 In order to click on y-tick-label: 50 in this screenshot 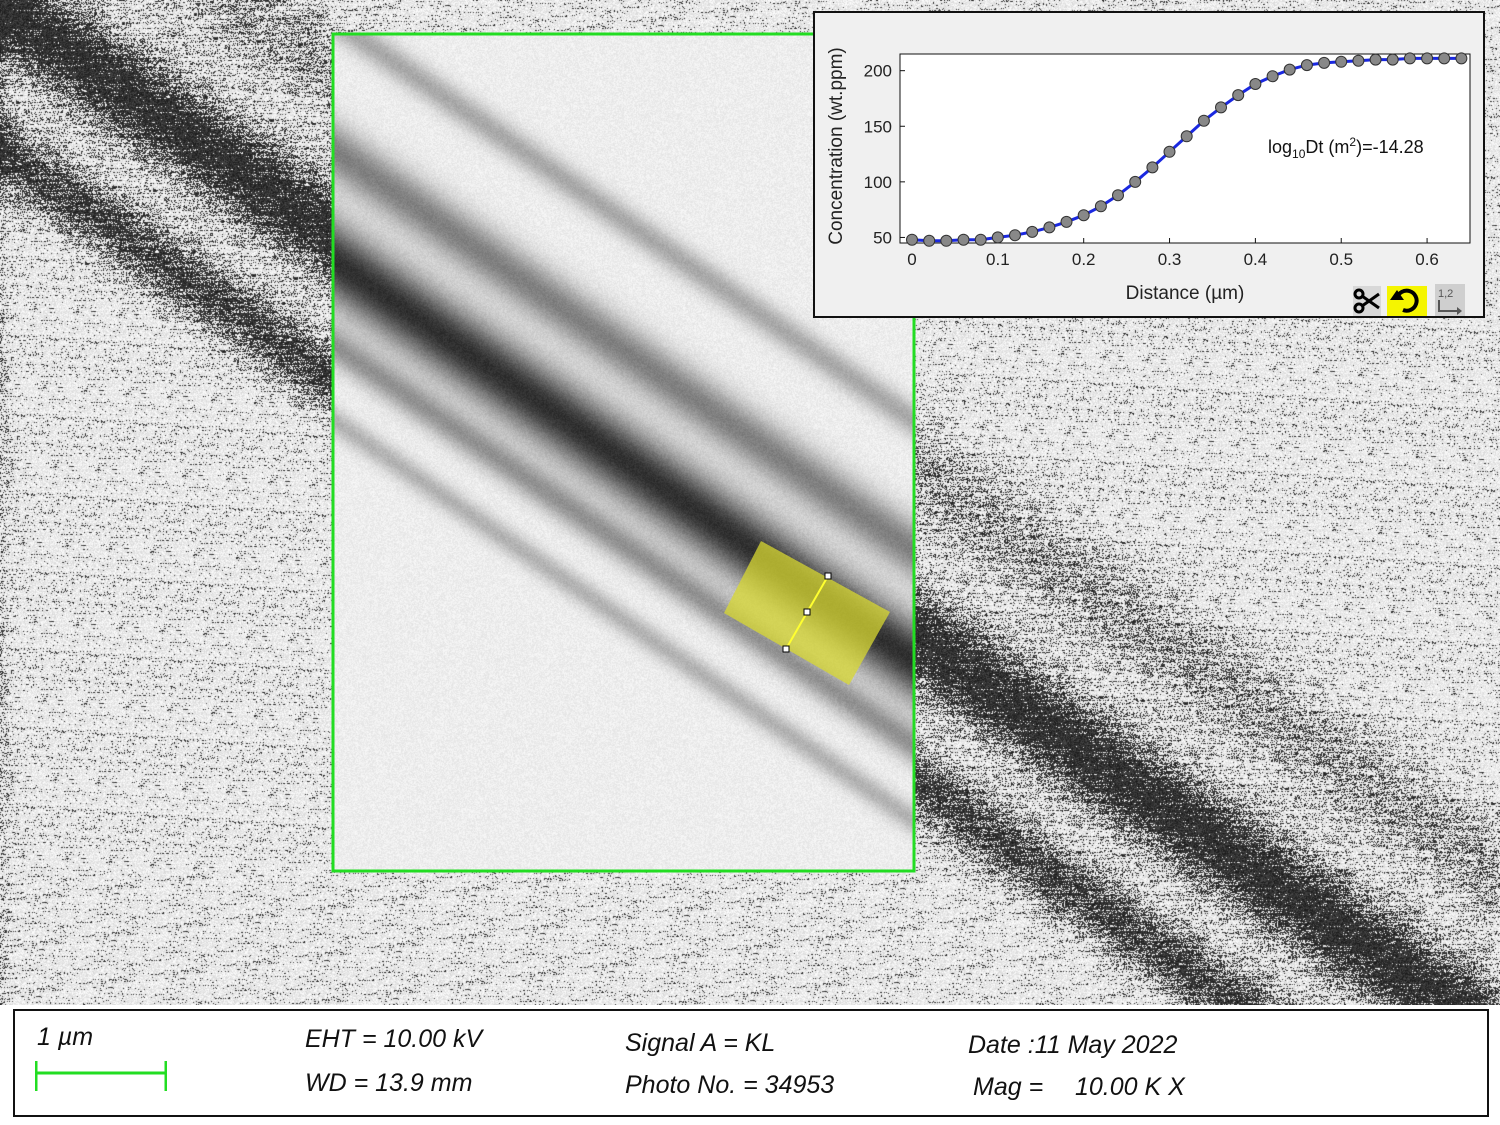, I will do `click(882, 237)`.